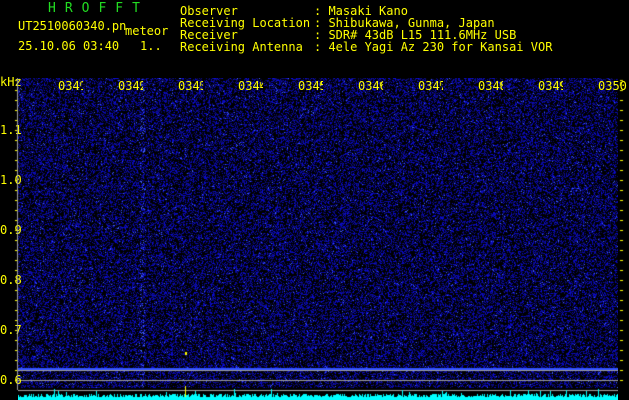 This screenshot has width=629, height=400. I want to click on antenna-value: : 4ele Yagi Az 230 for Kansai VOR, so click(433, 47).